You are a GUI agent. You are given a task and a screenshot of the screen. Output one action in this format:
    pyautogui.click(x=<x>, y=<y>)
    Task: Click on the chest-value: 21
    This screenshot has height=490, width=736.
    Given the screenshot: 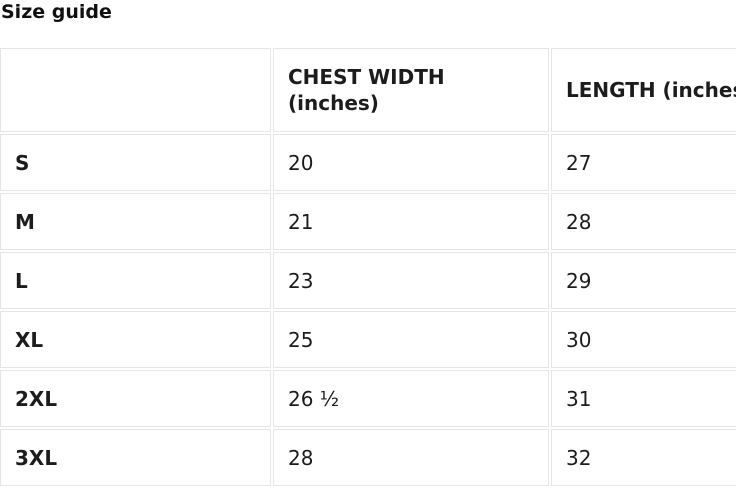 What is the action you would take?
    pyautogui.click(x=411, y=221)
    